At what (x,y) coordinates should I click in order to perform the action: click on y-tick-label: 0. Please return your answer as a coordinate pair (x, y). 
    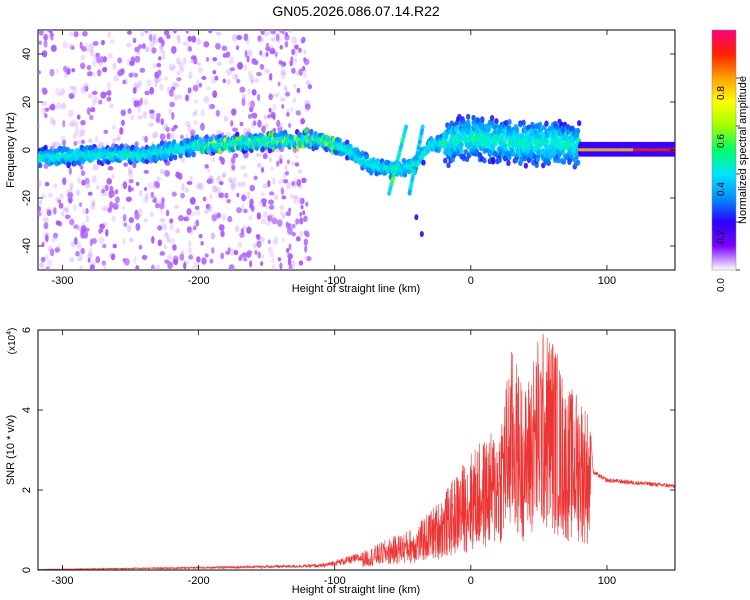
    Looking at the image, I should click on (27, 150).